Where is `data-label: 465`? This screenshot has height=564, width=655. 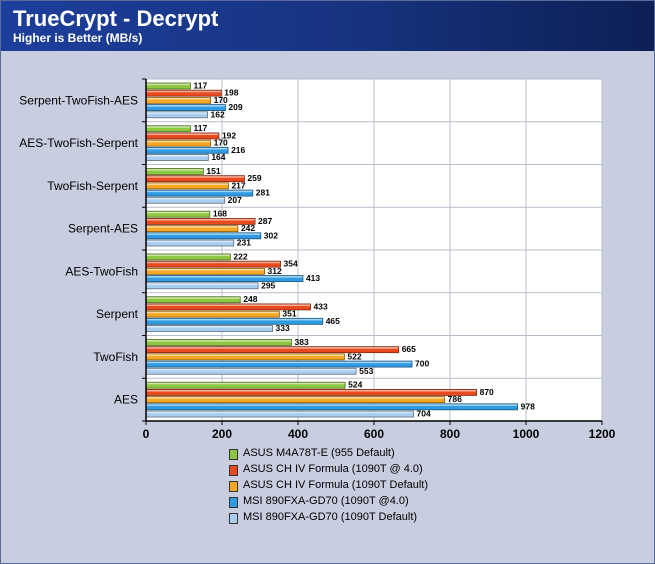 data-label: 465 is located at coordinates (333, 321).